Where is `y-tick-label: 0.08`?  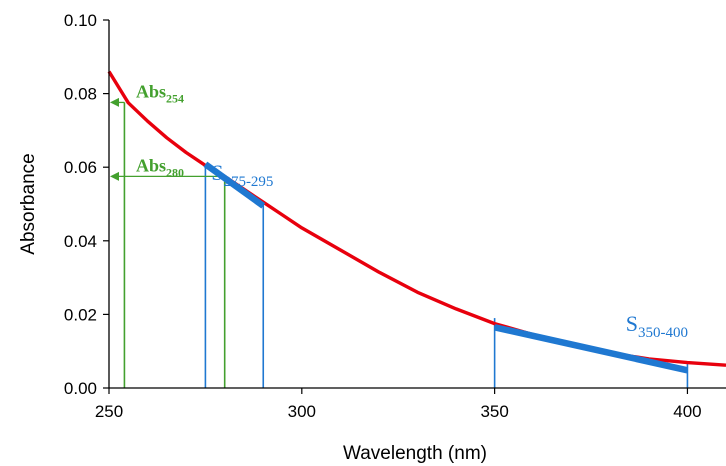
y-tick-label: 0.08 is located at coordinates (80, 94).